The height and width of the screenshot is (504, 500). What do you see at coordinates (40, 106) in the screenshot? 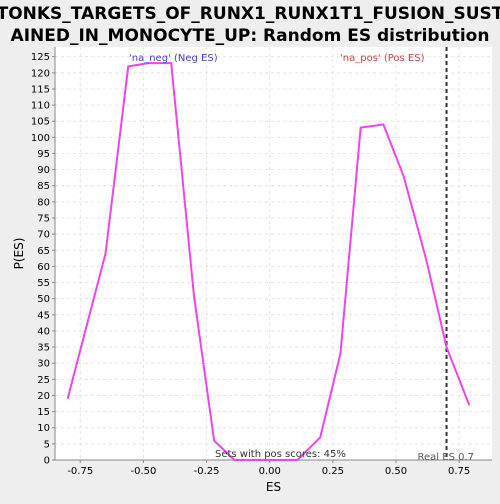
I see `y-tick-label: 110` at bounding box center [40, 106].